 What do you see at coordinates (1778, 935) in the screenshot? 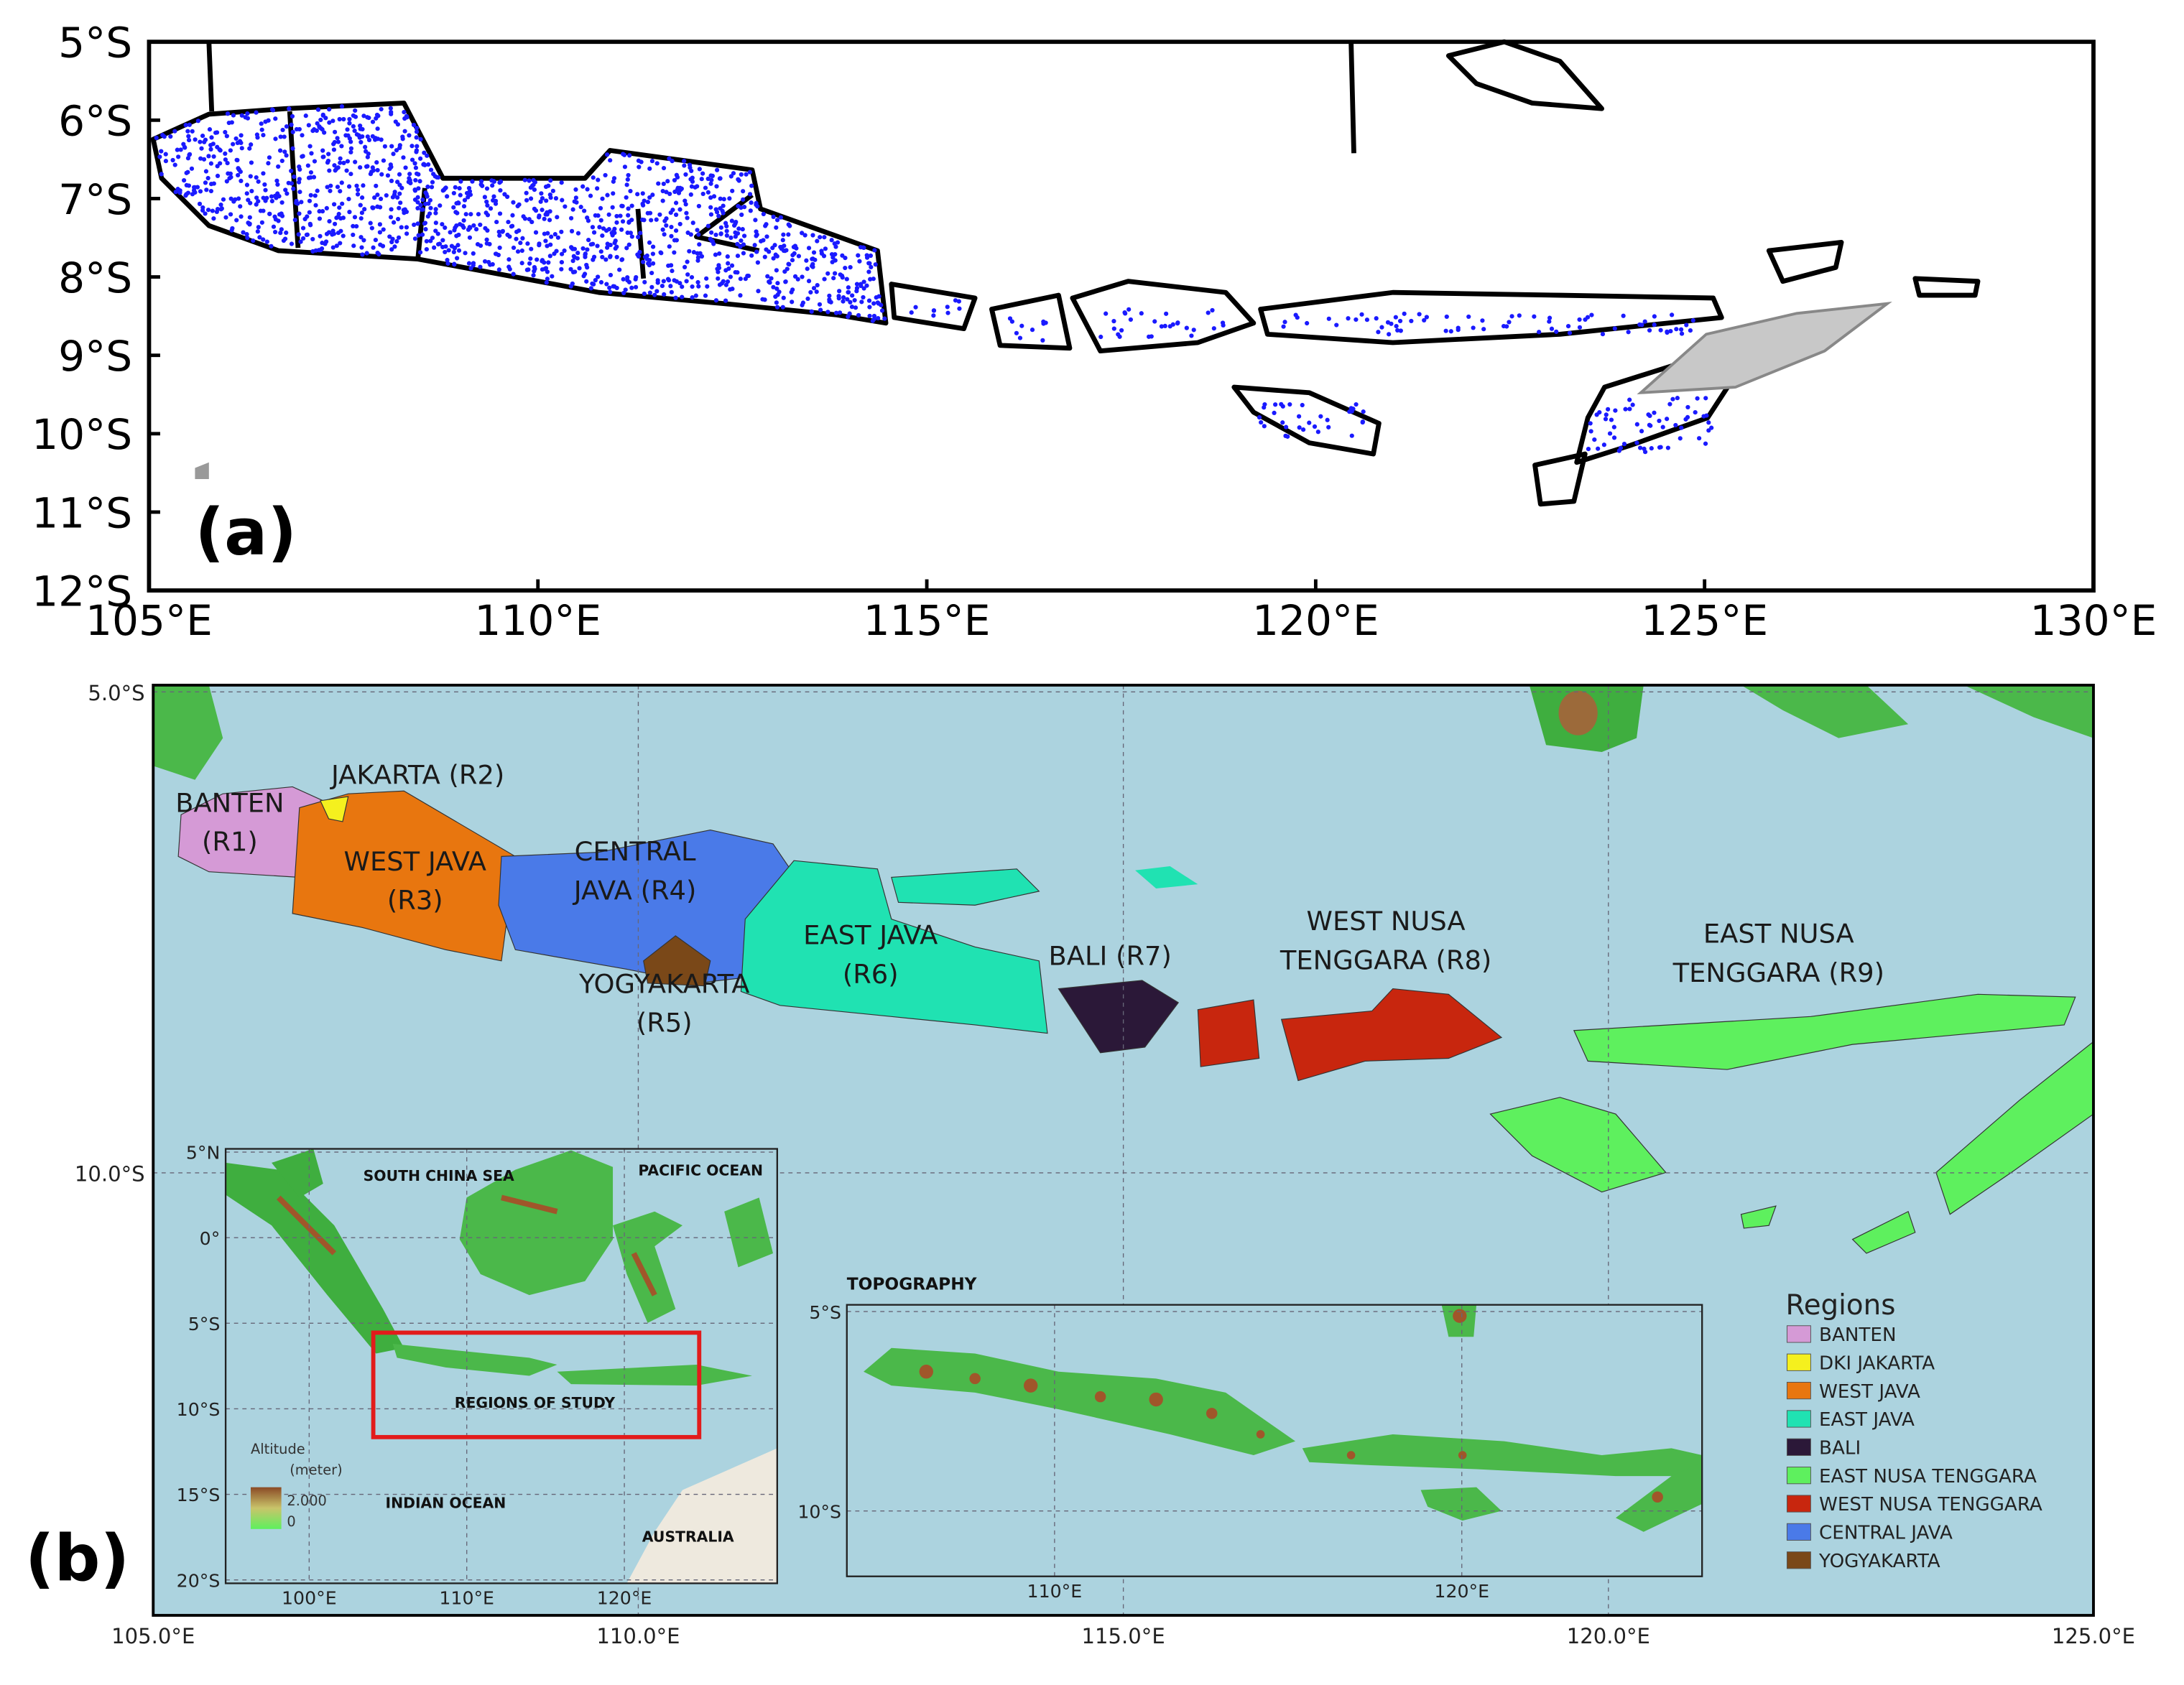
I see `region-label: EAST NUSA` at bounding box center [1778, 935].